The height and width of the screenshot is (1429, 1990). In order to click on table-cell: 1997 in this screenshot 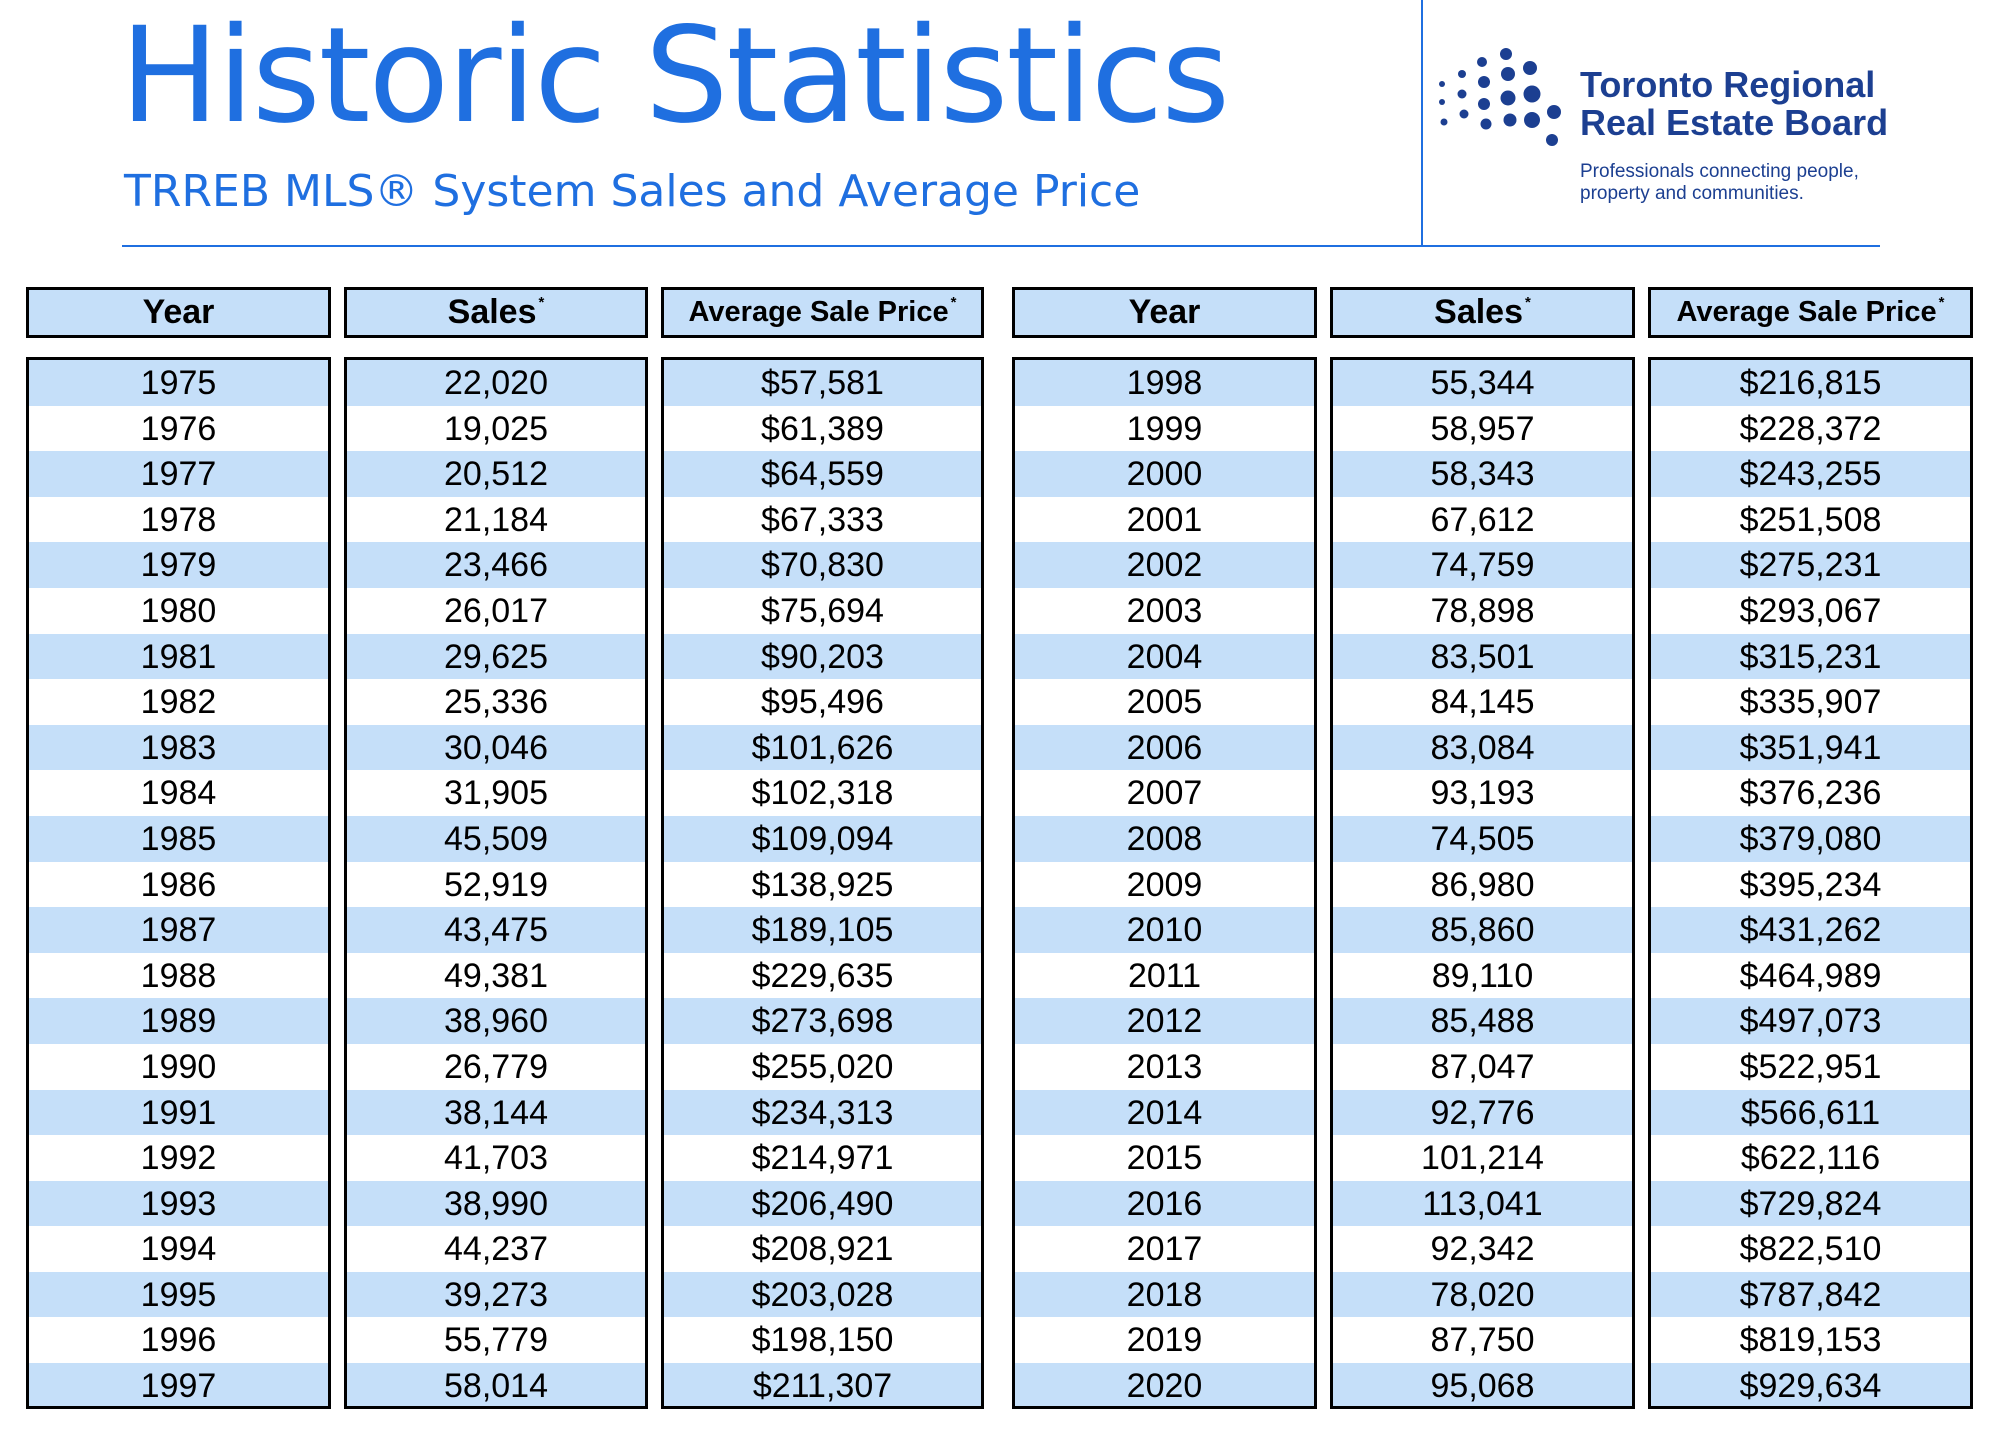, I will do `click(178, 1384)`.